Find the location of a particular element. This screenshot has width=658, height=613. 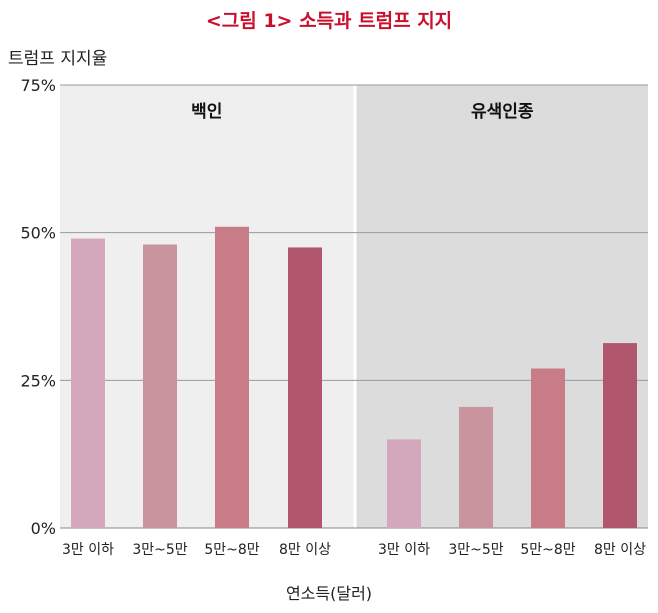

y-tick-label: 0% is located at coordinates (43, 528).